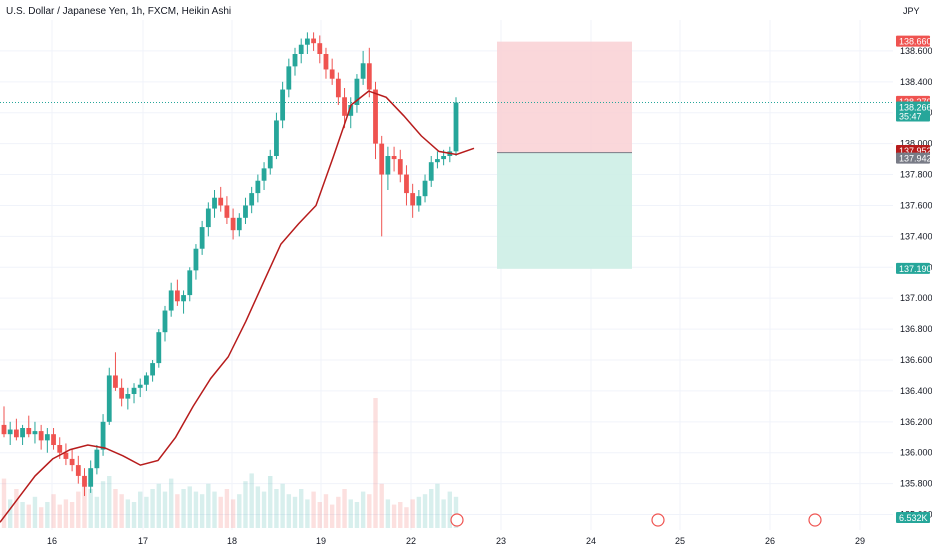 The height and width of the screenshot is (550, 932). I want to click on x-tick-label: 22, so click(411, 541).